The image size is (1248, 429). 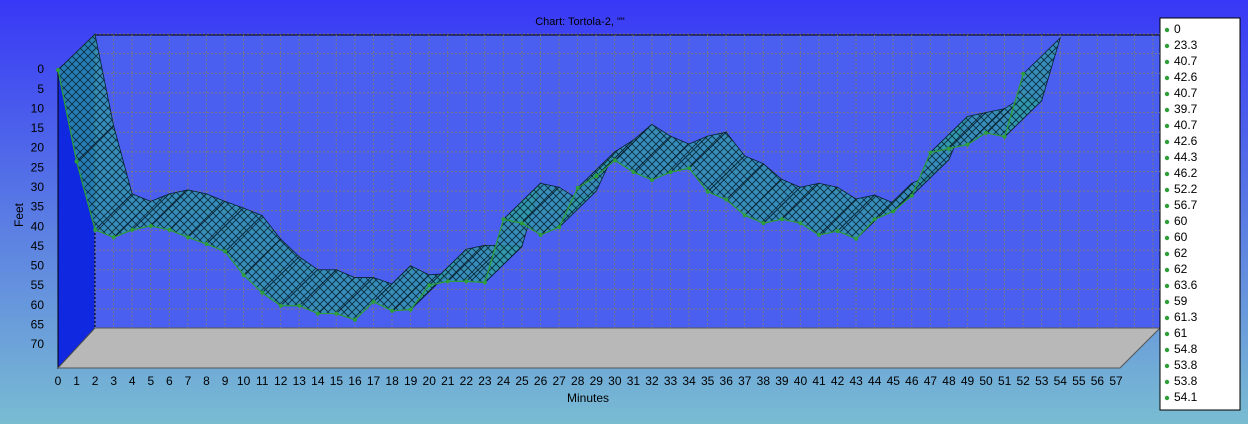 What do you see at coordinates (1186, 397) in the screenshot?
I see `legend-label: 54.1` at bounding box center [1186, 397].